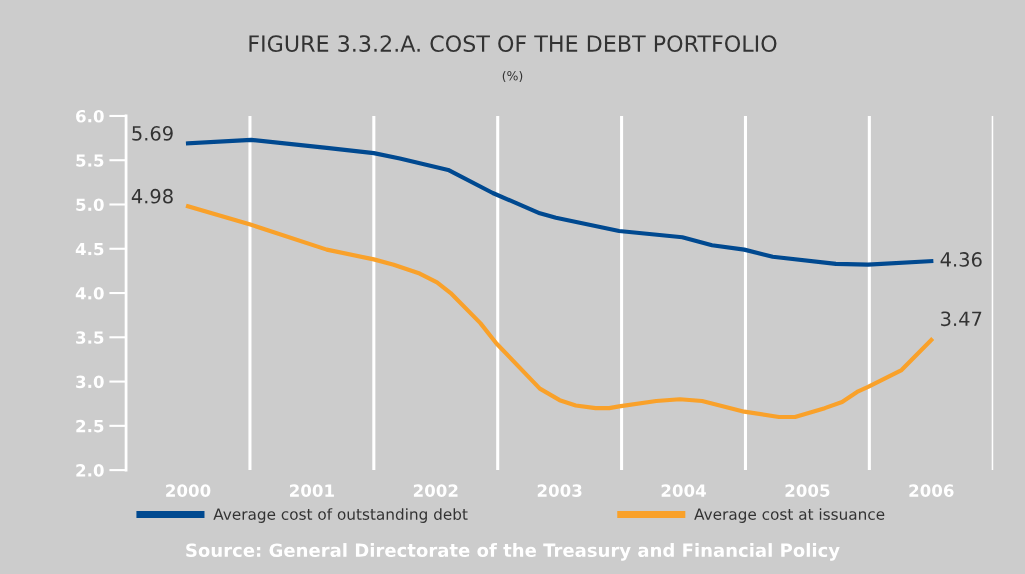 The height and width of the screenshot is (574, 1025). I want to click on chart-title: FIGURE 3.3.2.A. COST OF THE DEBT PORTFOLIO, so click(513, 43).